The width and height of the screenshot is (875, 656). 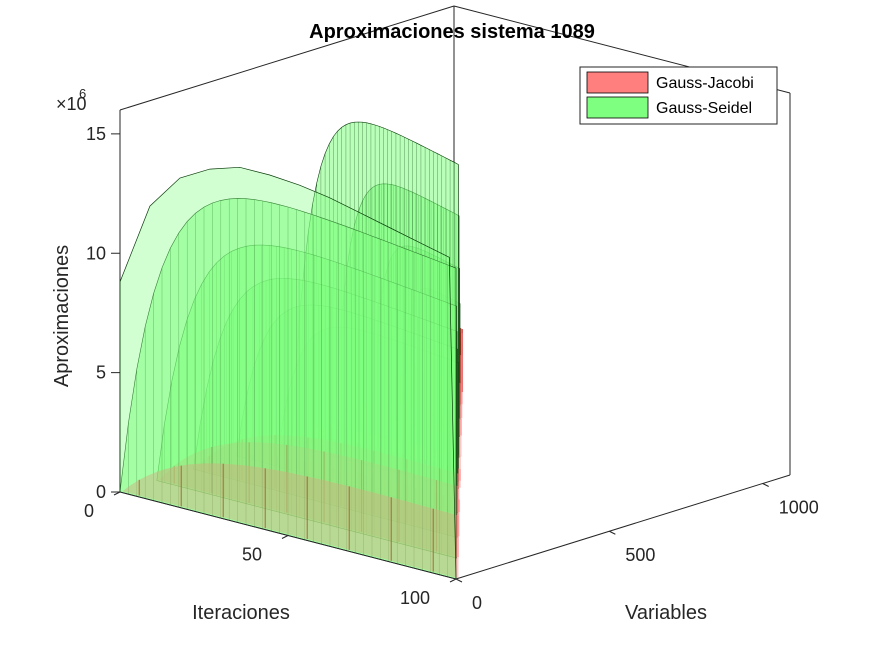 What do you see at coordinates (101, 373) in the screenshot?
I see `z-tick-label: 5` at bounding box center [101, 373].